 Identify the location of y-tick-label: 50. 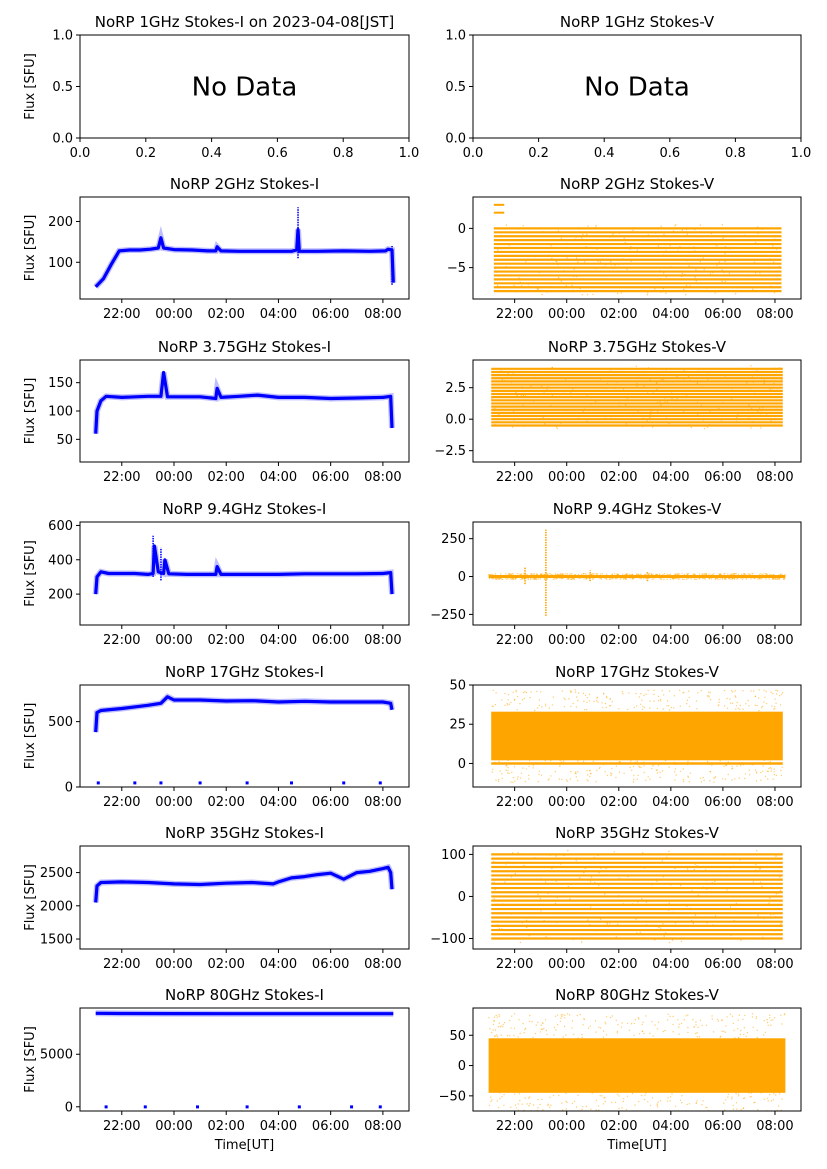
(64, 440).